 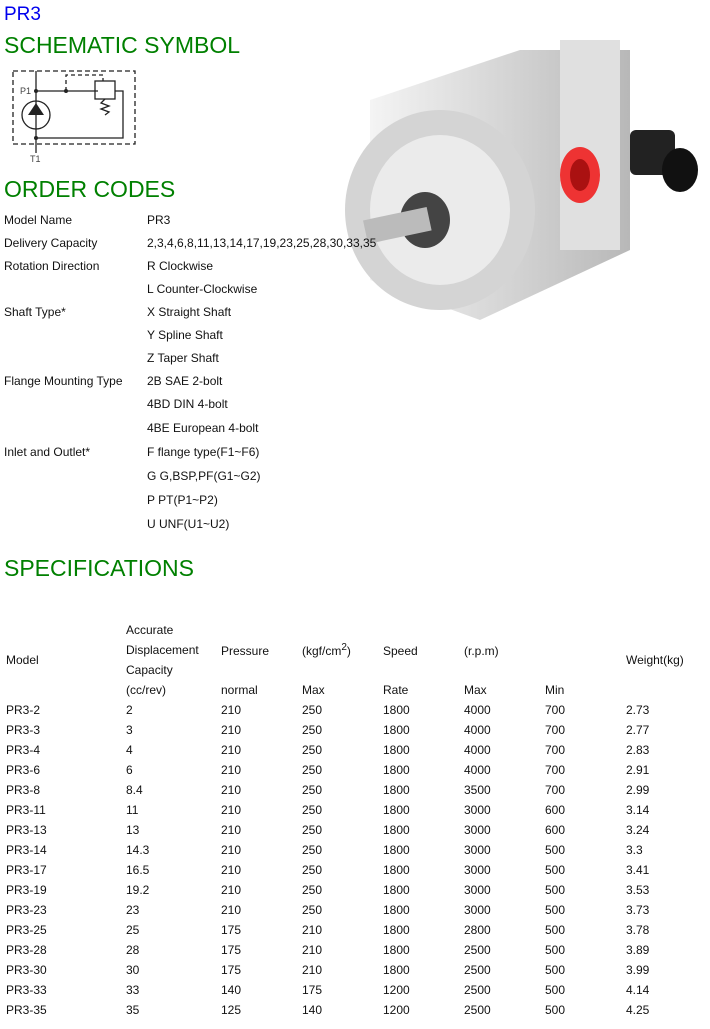 I want to click on header-model: Model, so click(x=22, y=660).